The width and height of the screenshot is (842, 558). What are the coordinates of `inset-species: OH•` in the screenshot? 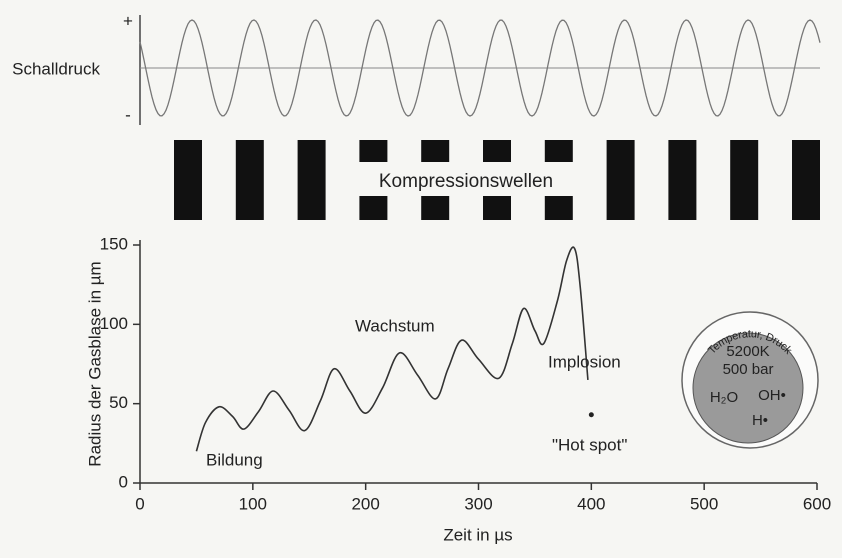 It's located at (772, 395).